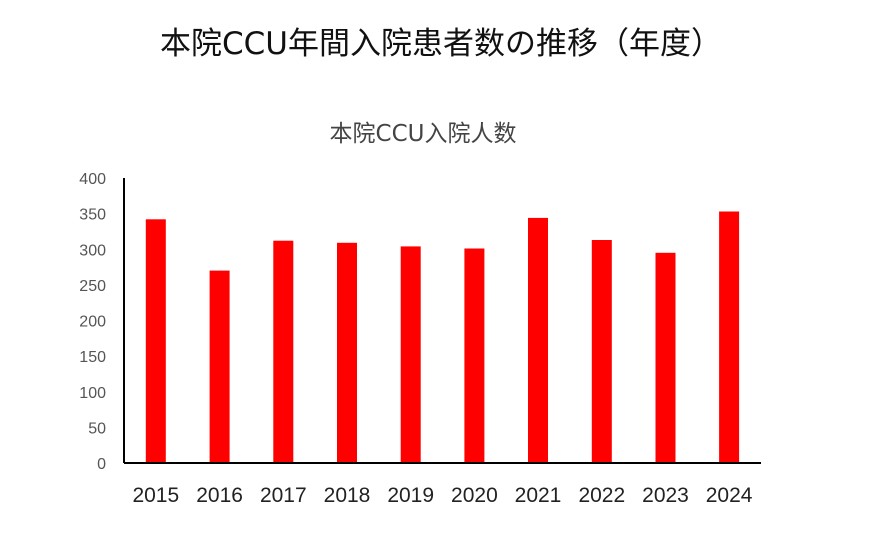 This screenshot has width=882, height=540. Describe the element at coordinates (538, 340) in the screenshot. I see `bar-2021` at that location.